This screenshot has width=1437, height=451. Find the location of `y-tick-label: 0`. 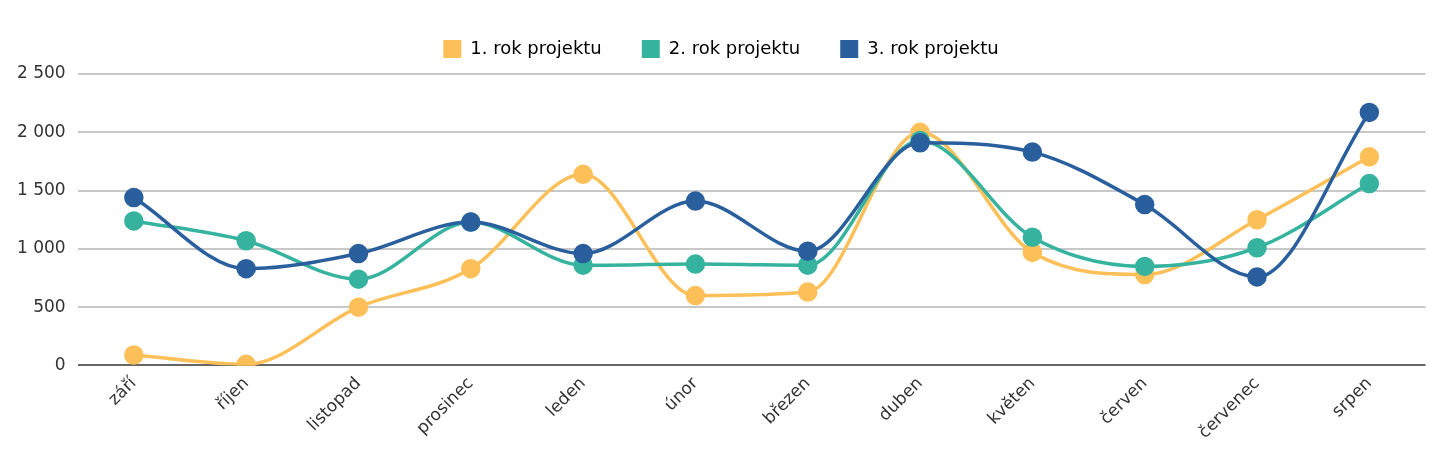

y-tick-label: 0 is located at coordinates (60, 363).